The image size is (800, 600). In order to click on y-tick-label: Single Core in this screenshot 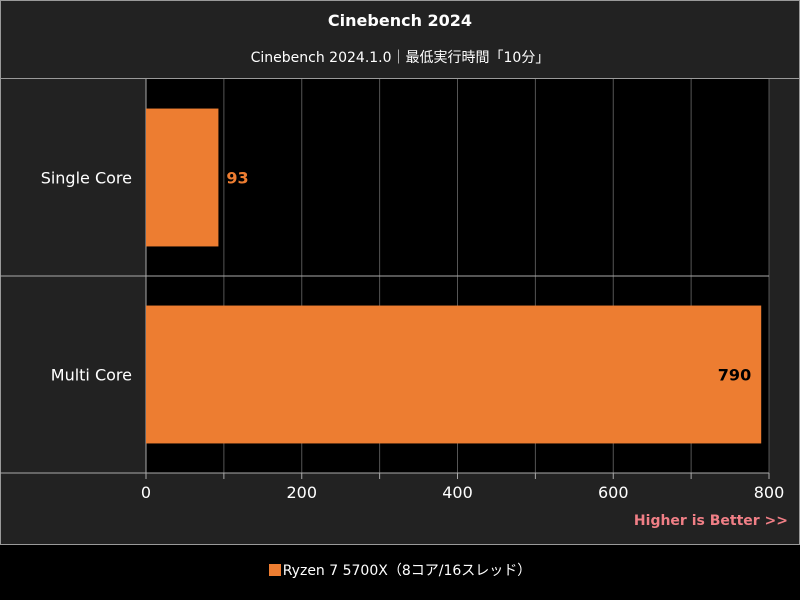, I will do `click(86, 178)`.